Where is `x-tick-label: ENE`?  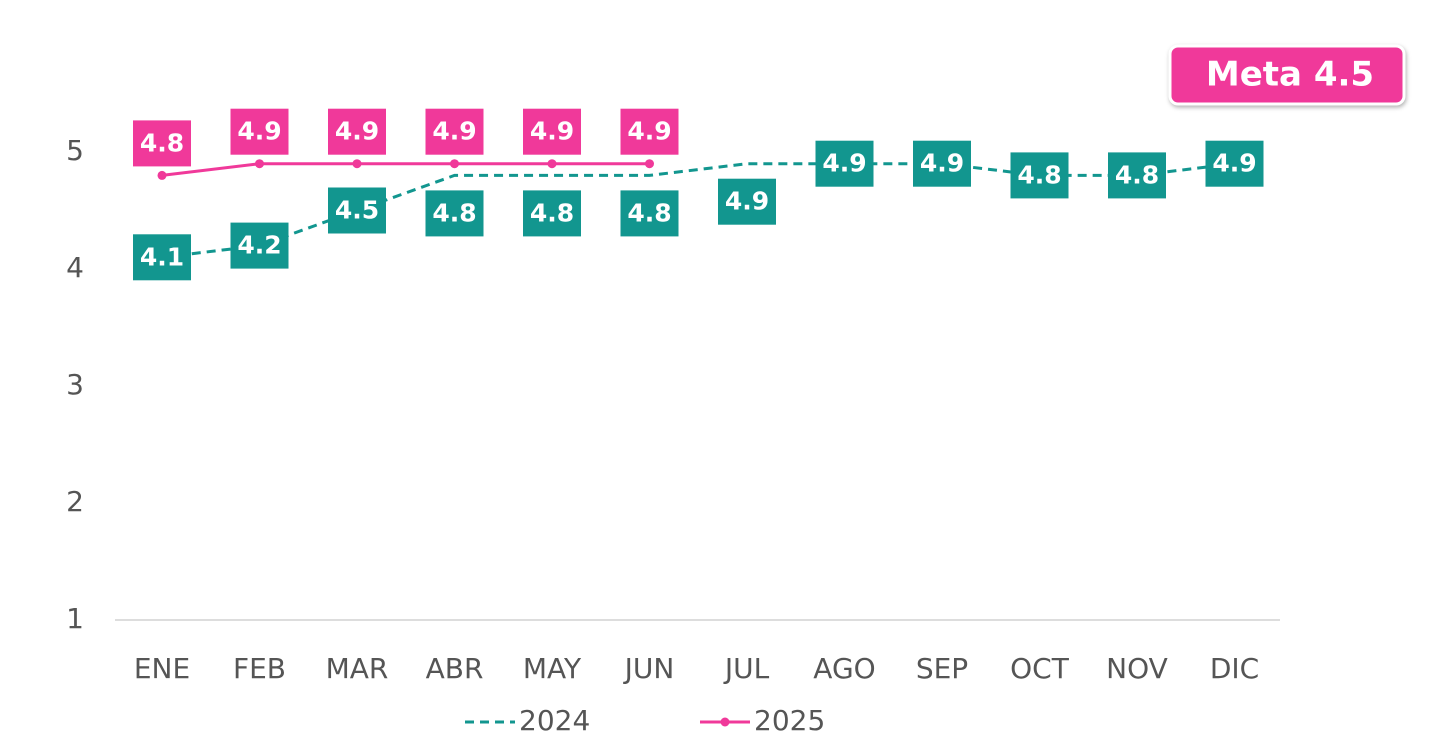
x-tick-label: ENE is located at coordinates (162, 668).